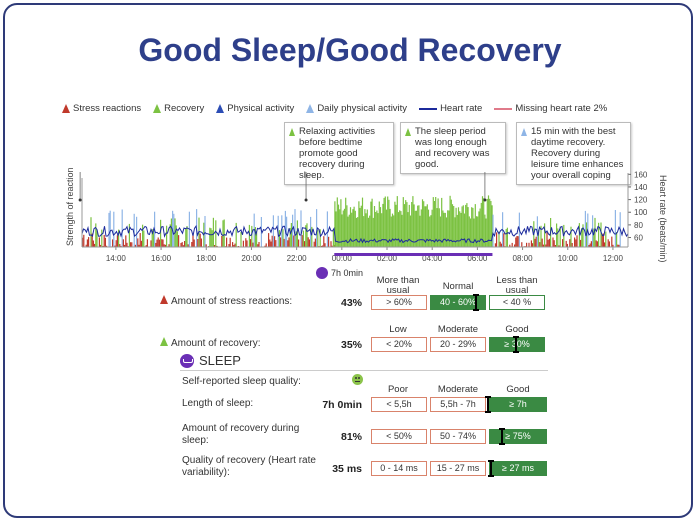 This screenshot has height=525, width=700. I want to click on sleep-length-box-moderate: 5,5h - 7h, so click(458, 404).